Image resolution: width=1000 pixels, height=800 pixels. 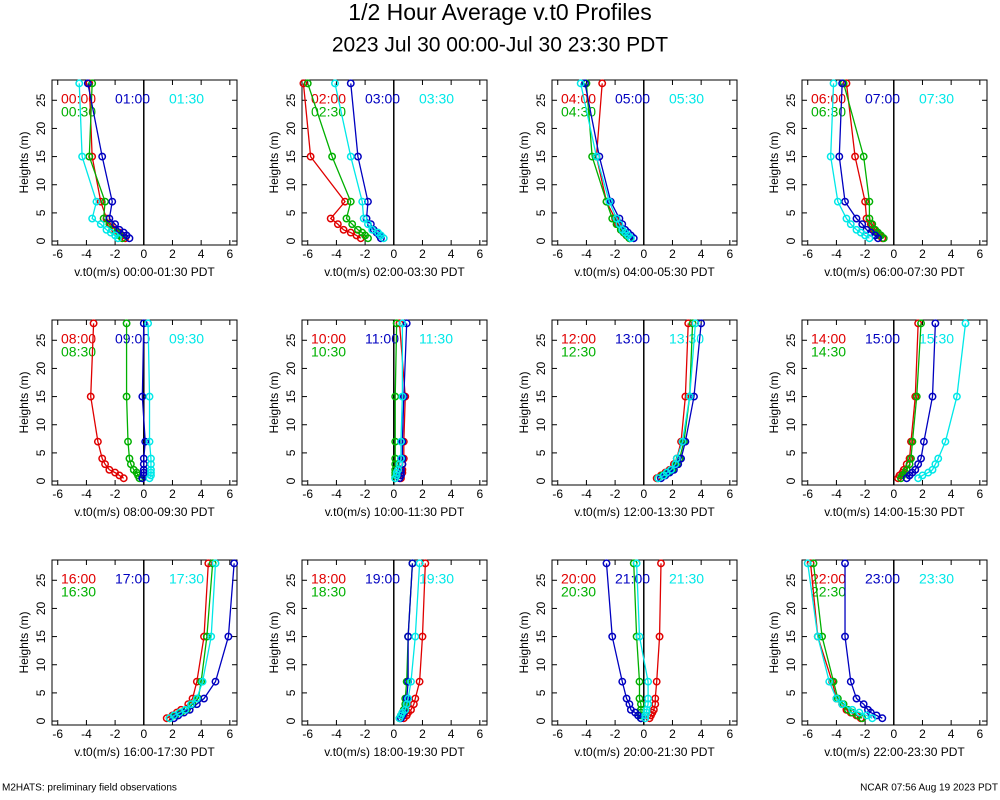 I want to click on footer-right: NCAR 07:56 Aug 19 2023 PDT, so click(x=929, y=788).